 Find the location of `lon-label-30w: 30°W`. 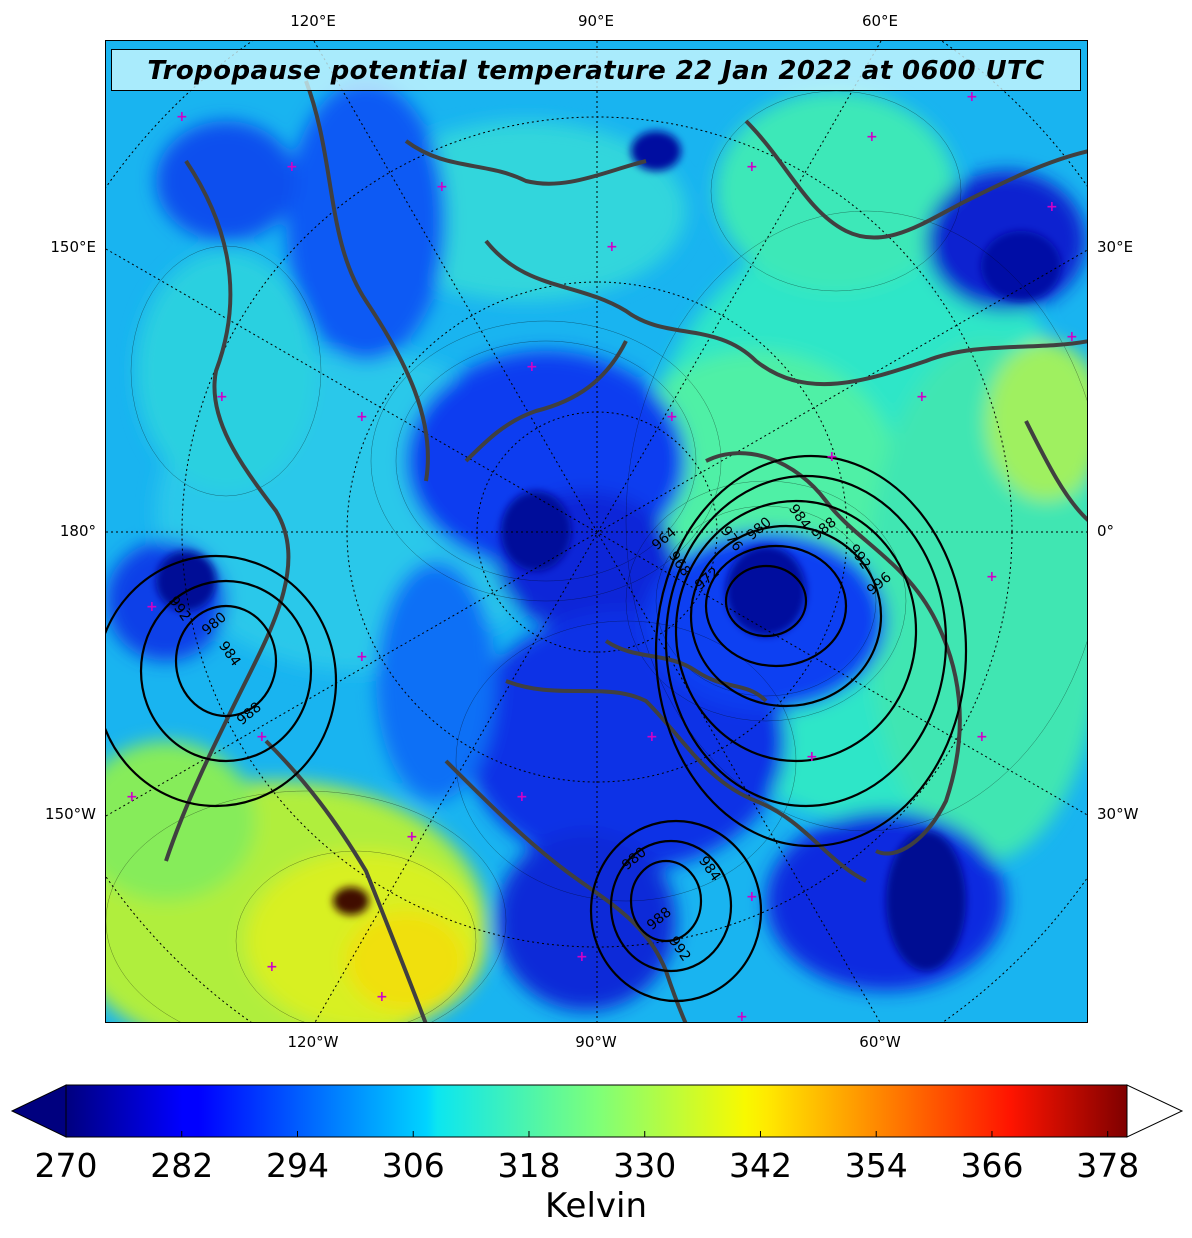

lon-label-30w: 30°W is located at coordinates (1118, 814).